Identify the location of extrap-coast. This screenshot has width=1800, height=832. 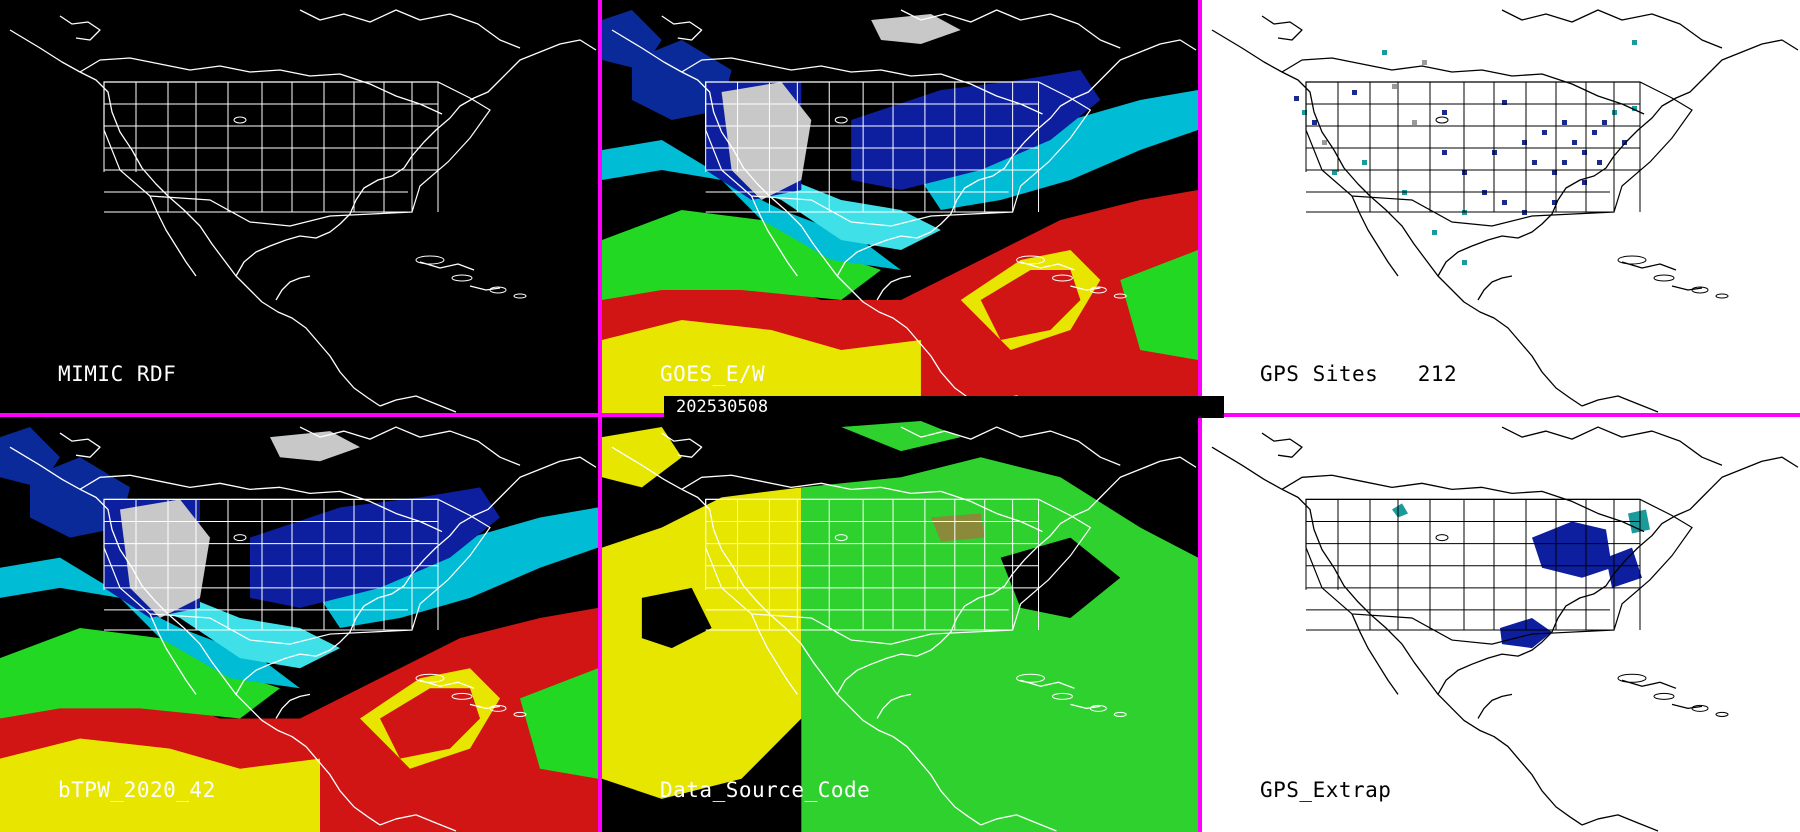
(1624, 567).